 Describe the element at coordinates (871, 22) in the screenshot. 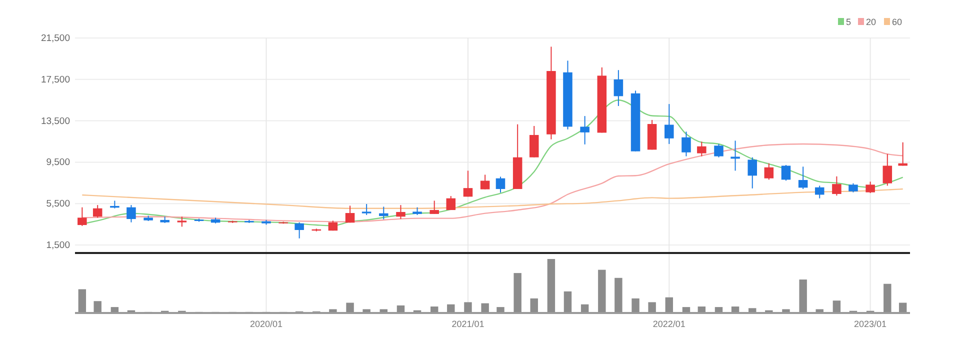

I see `legend-label: 20` at that location.